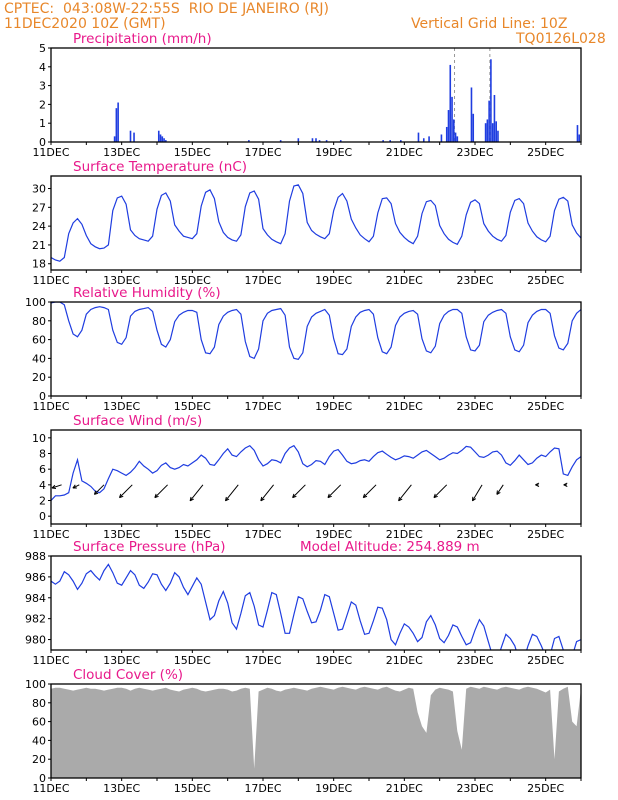 This screenshot has width=618, height=800. Describe the element at coordinates (42, 123) in the screenshot. I see `y-tick-label: 1` at that location.